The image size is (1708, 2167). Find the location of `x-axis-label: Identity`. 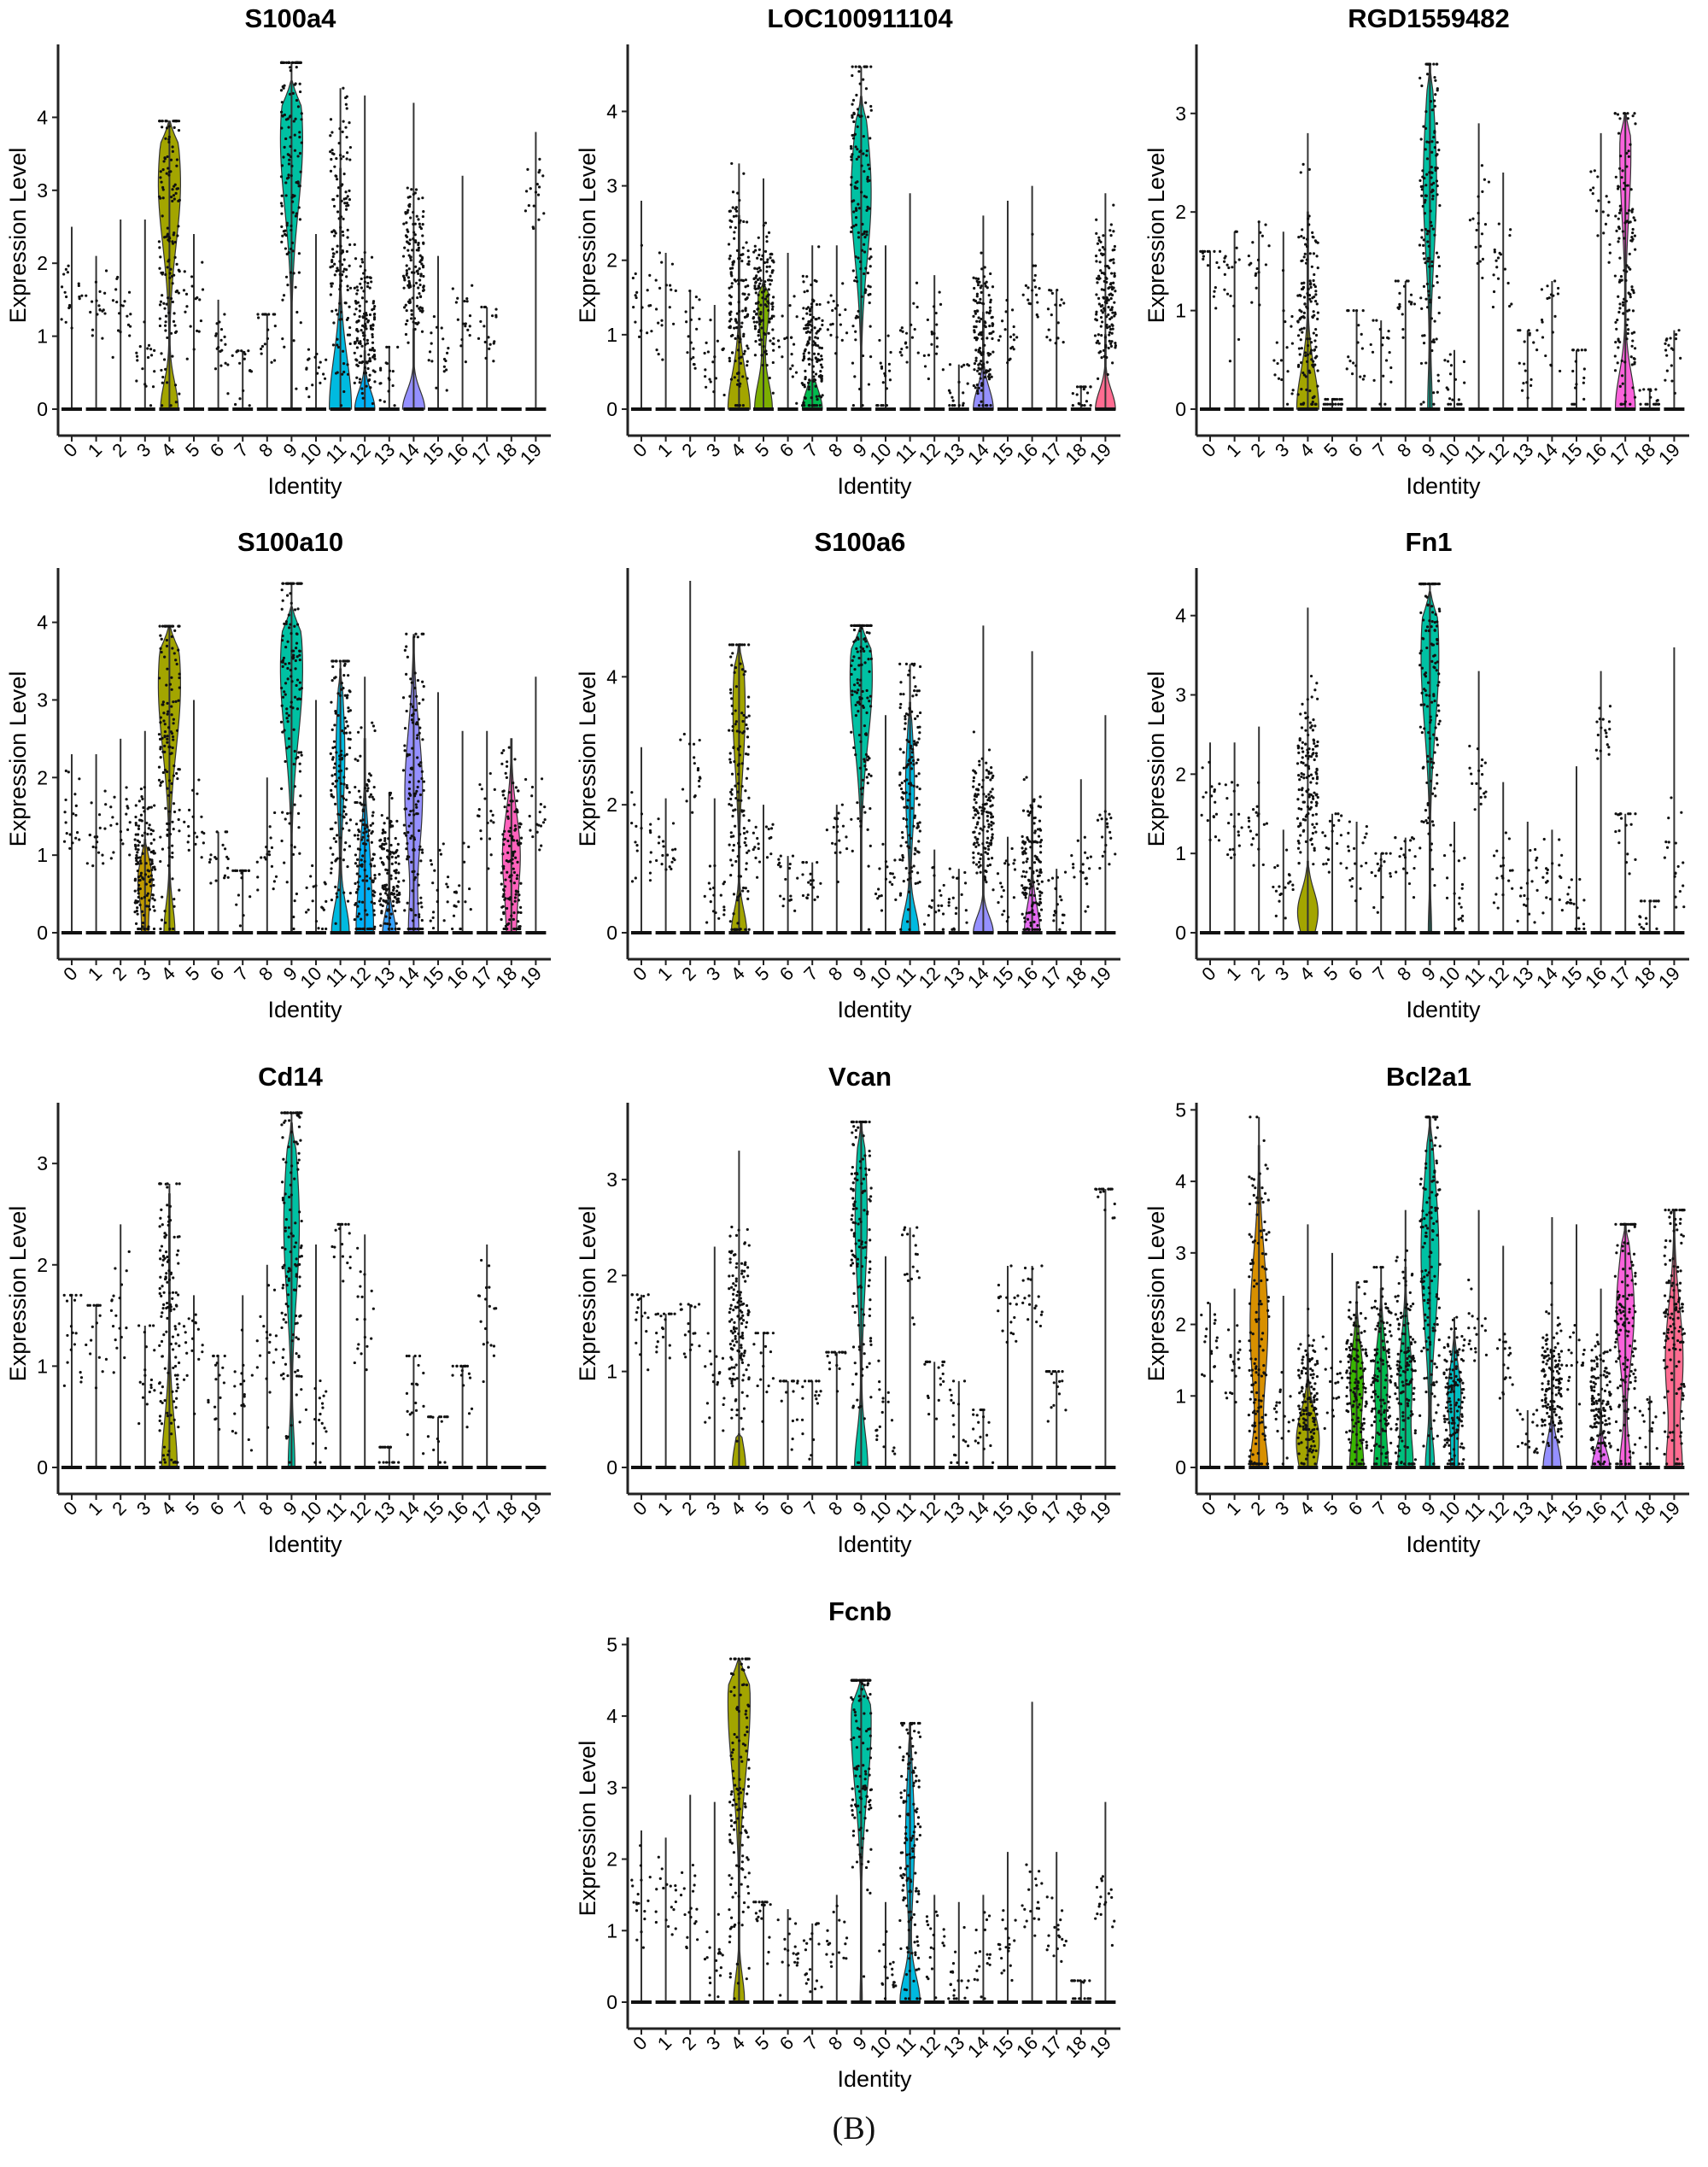

x-axis-label: Identity is located at coordinates (304, 486).